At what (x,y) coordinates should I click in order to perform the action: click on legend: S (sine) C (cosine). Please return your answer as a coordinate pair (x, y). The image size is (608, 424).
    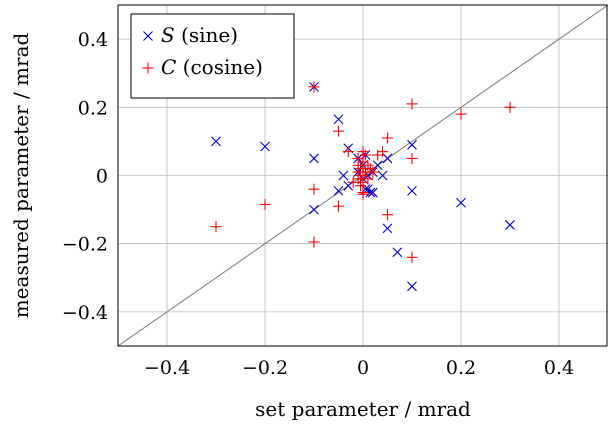
    Looking at the image, I should click on (212, 56).